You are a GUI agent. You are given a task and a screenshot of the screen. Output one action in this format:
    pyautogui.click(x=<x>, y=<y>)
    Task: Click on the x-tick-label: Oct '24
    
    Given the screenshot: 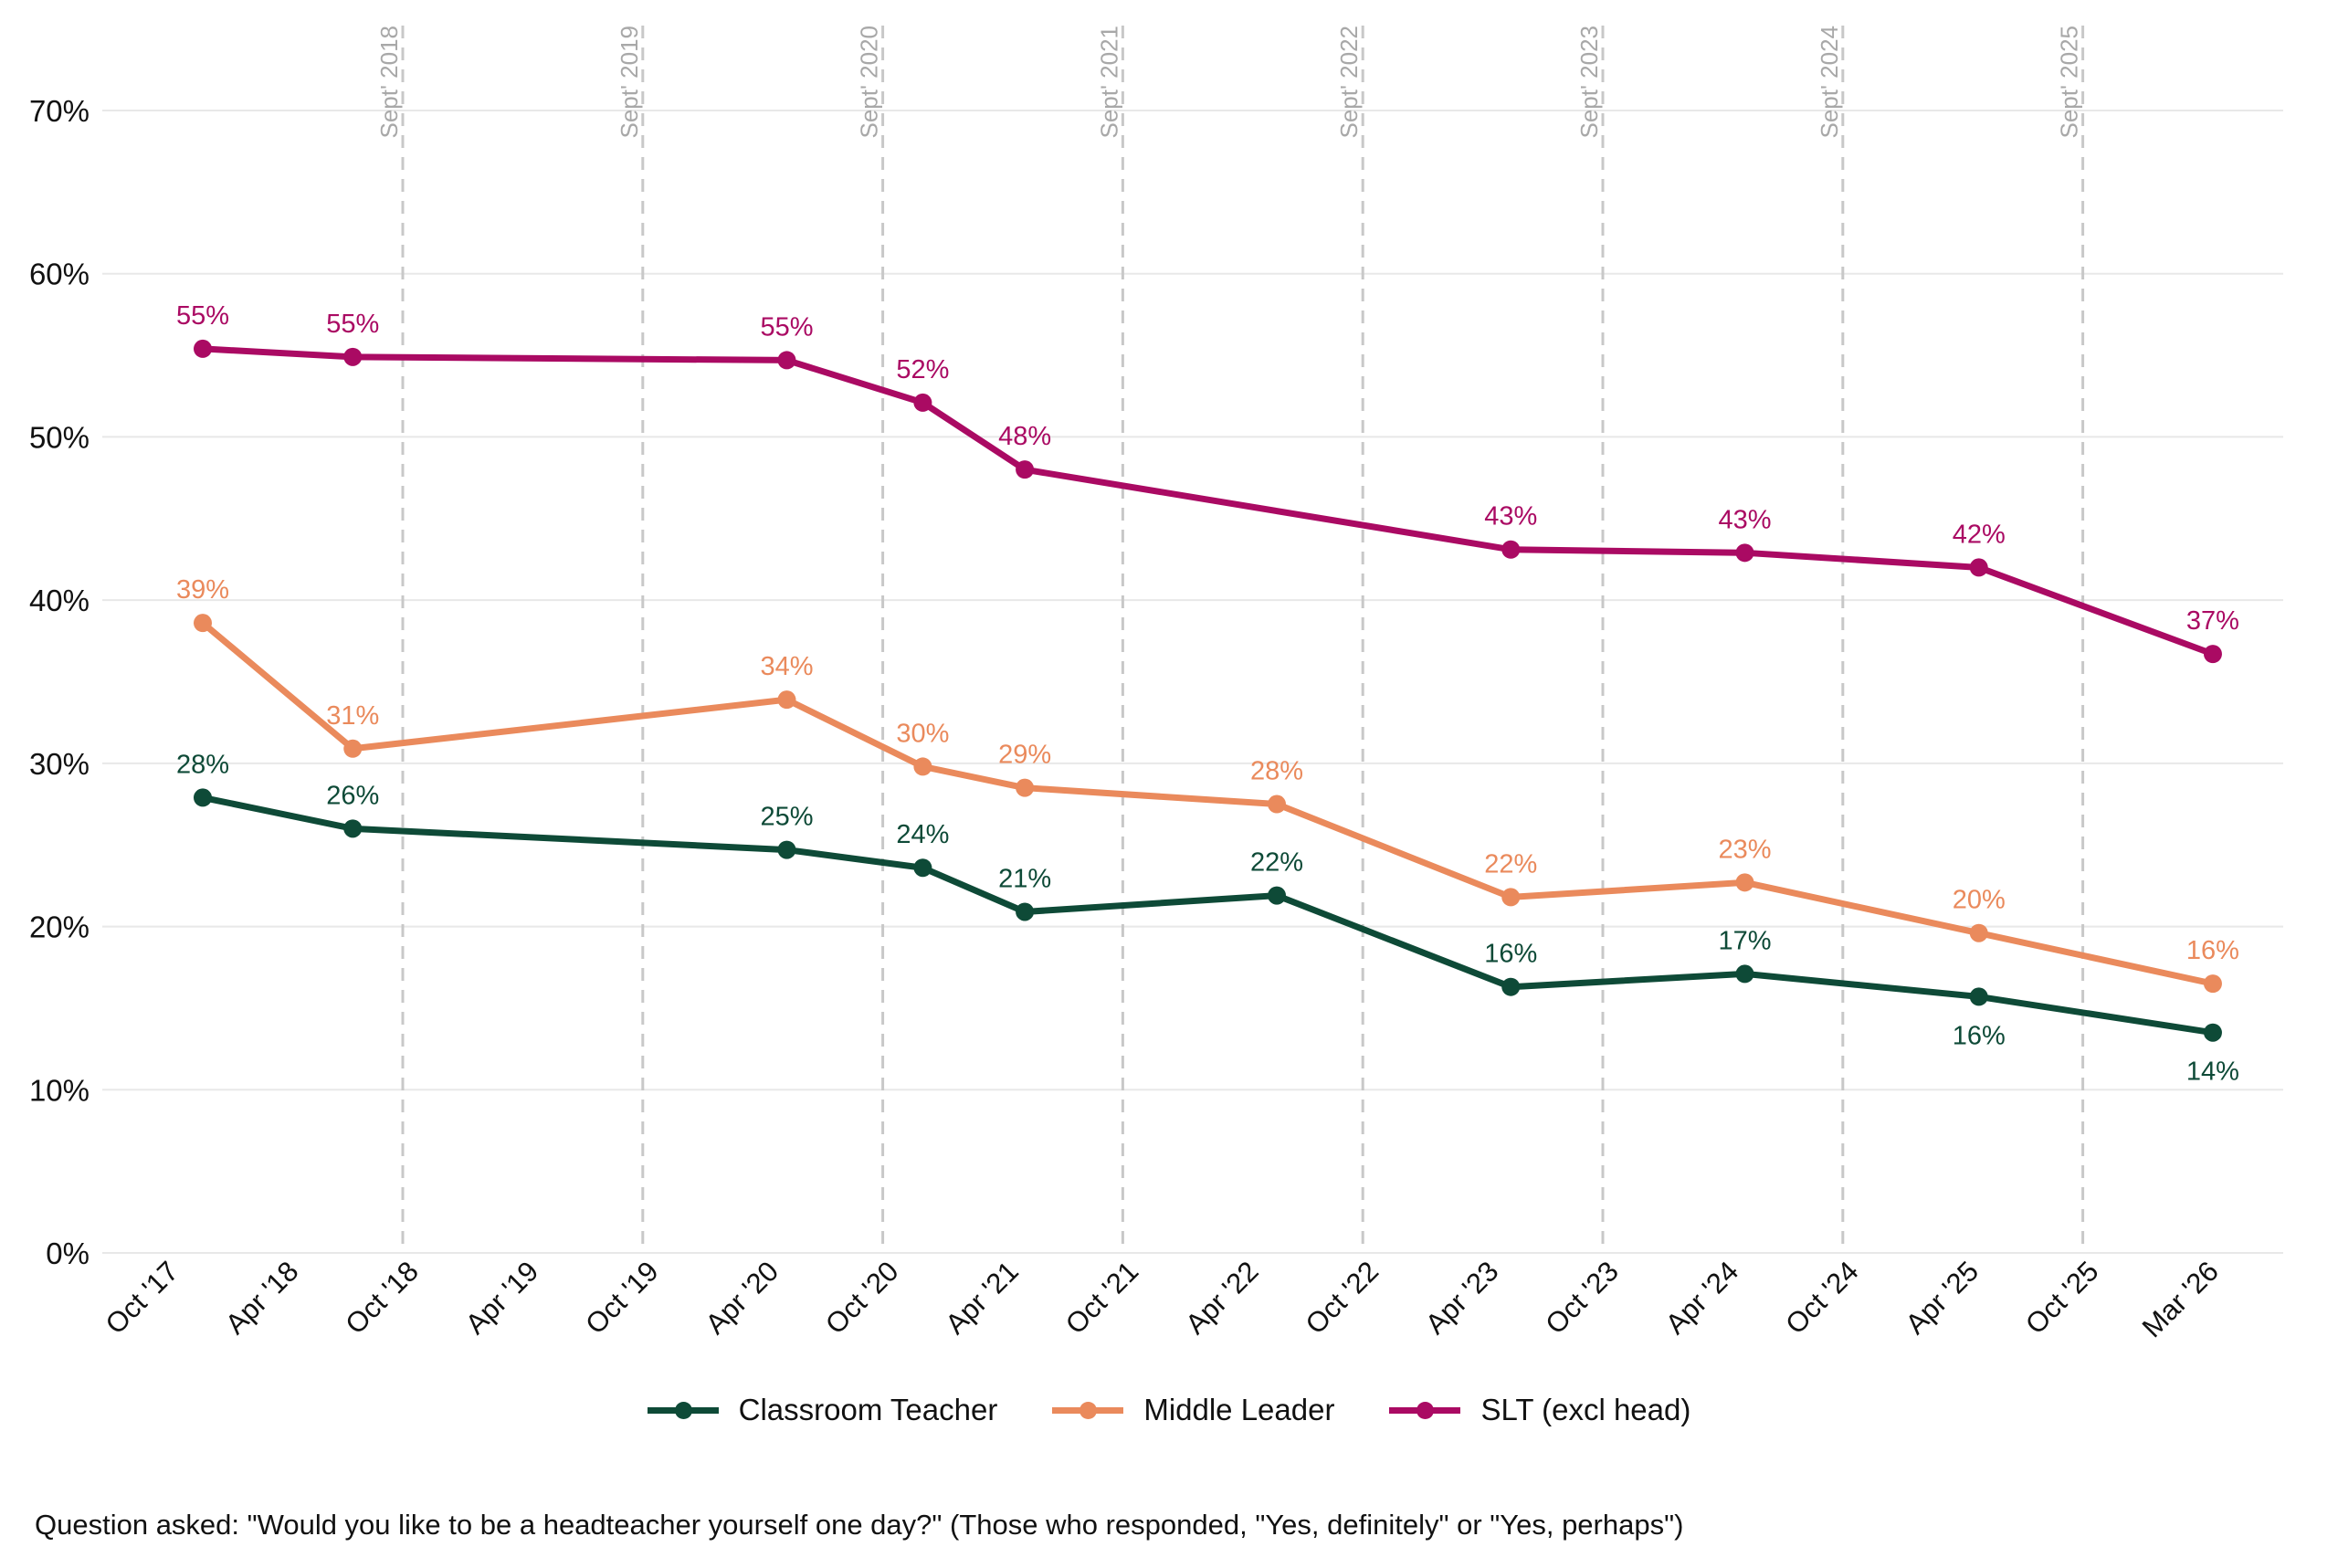 What is the action you would take?
    pyautogui.click(x=1822, y=1298)
    